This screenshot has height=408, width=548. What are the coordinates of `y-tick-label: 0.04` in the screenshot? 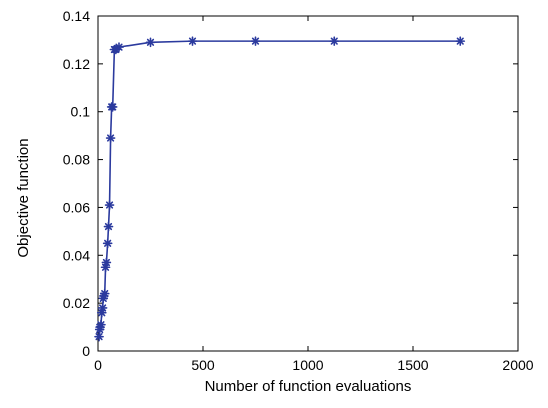 It's located at (76, 255).